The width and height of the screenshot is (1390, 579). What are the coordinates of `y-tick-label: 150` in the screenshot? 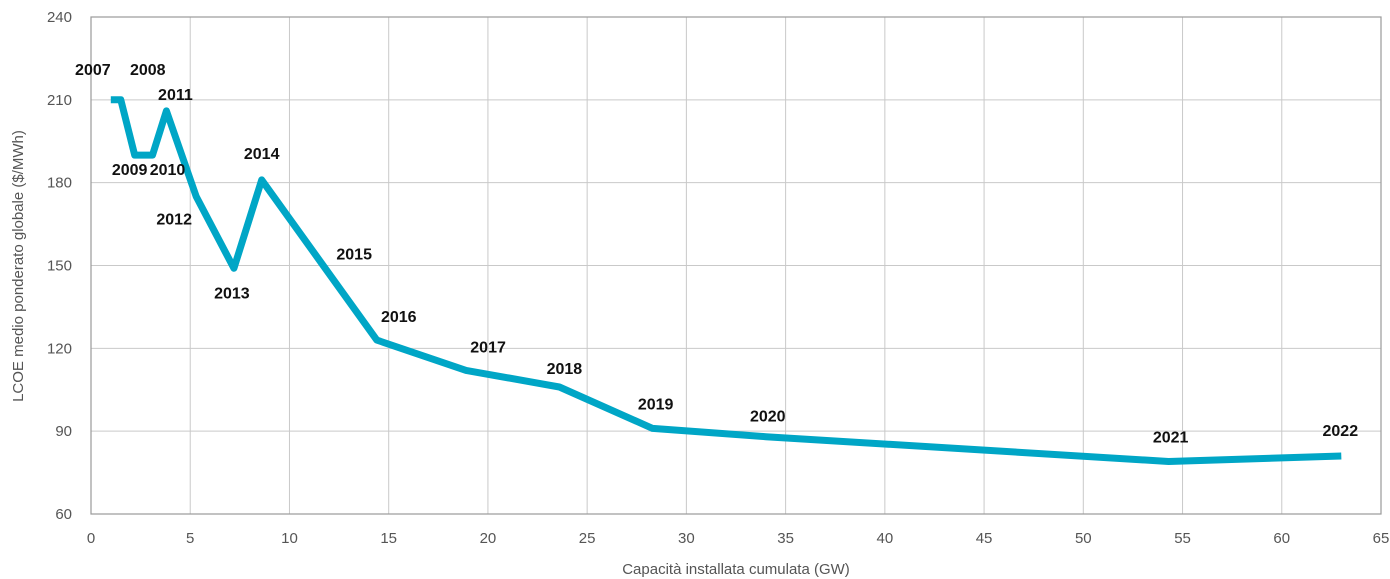 It's located at (59, 266).